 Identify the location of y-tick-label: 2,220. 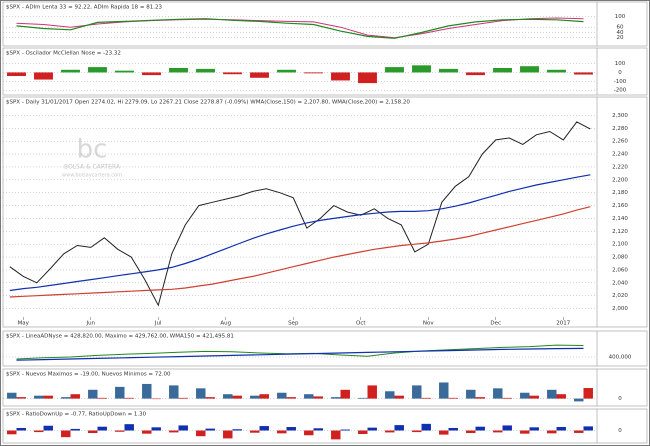
(620, 167).